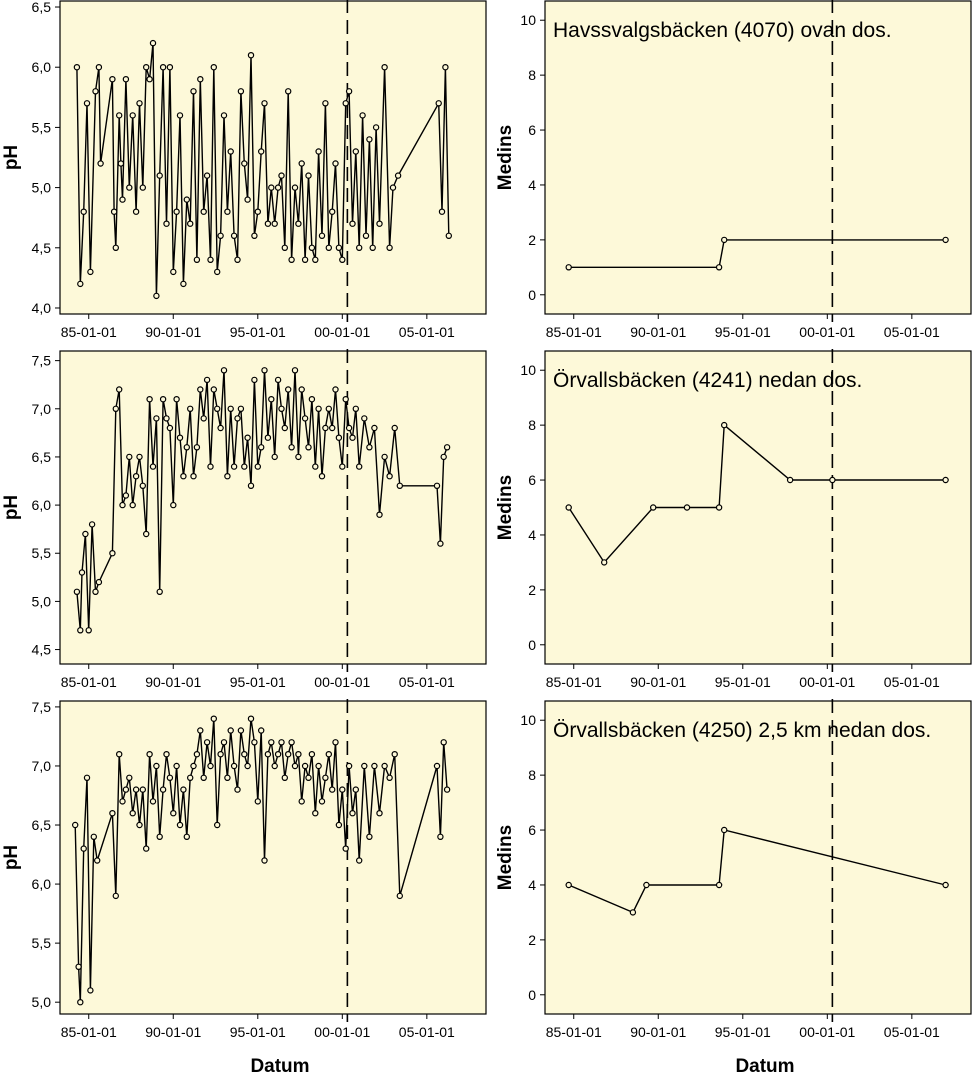 This screenshot has width=974, height=1075. I want to click on y-tick-label: 4,0, so click(42, 308).